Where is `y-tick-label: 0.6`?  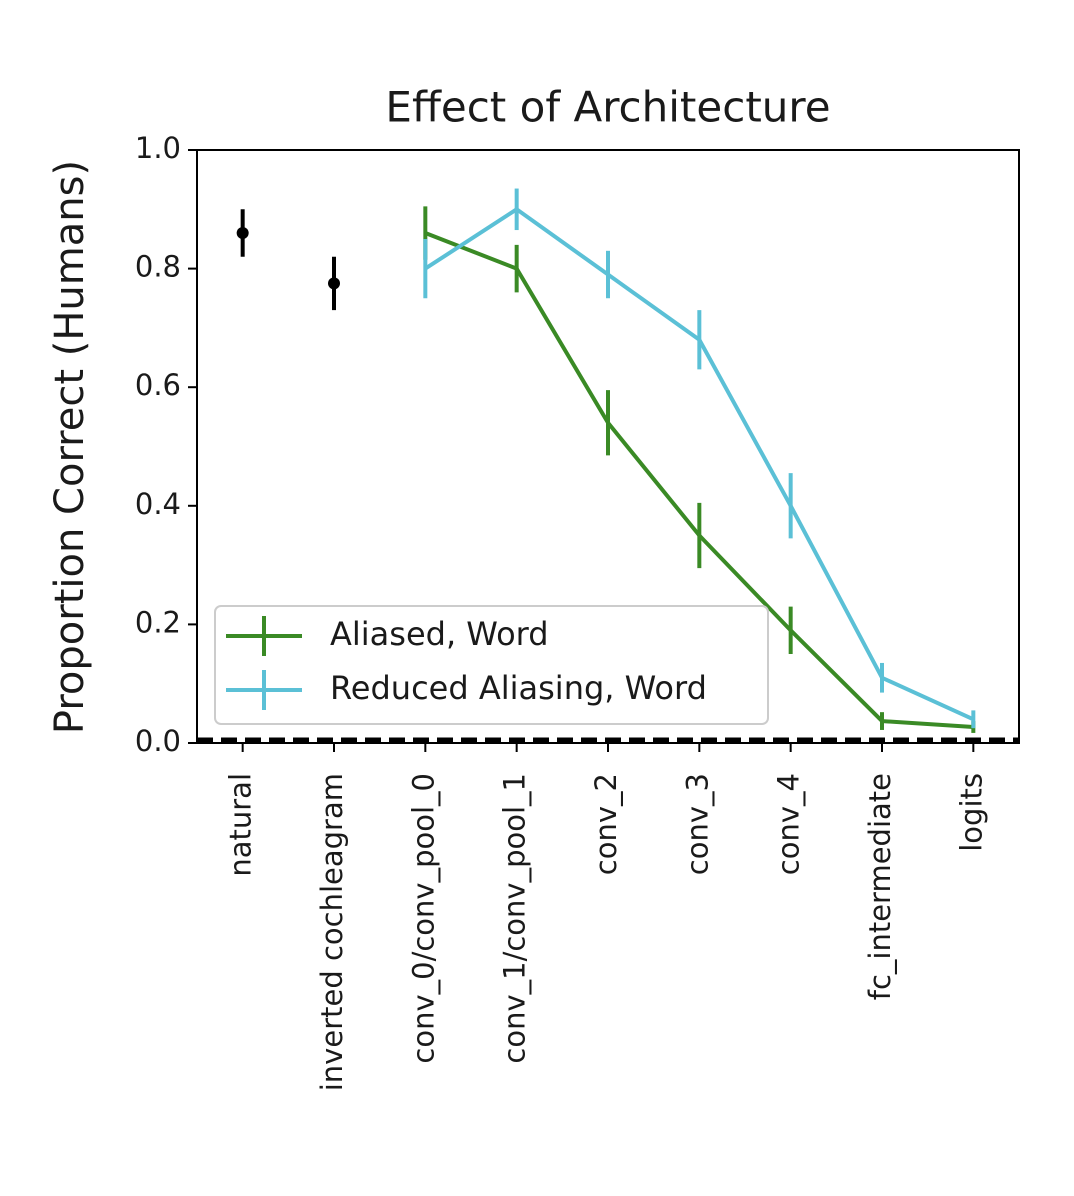
y-tick-label: 0.6 is located at coordinates (158, 385).